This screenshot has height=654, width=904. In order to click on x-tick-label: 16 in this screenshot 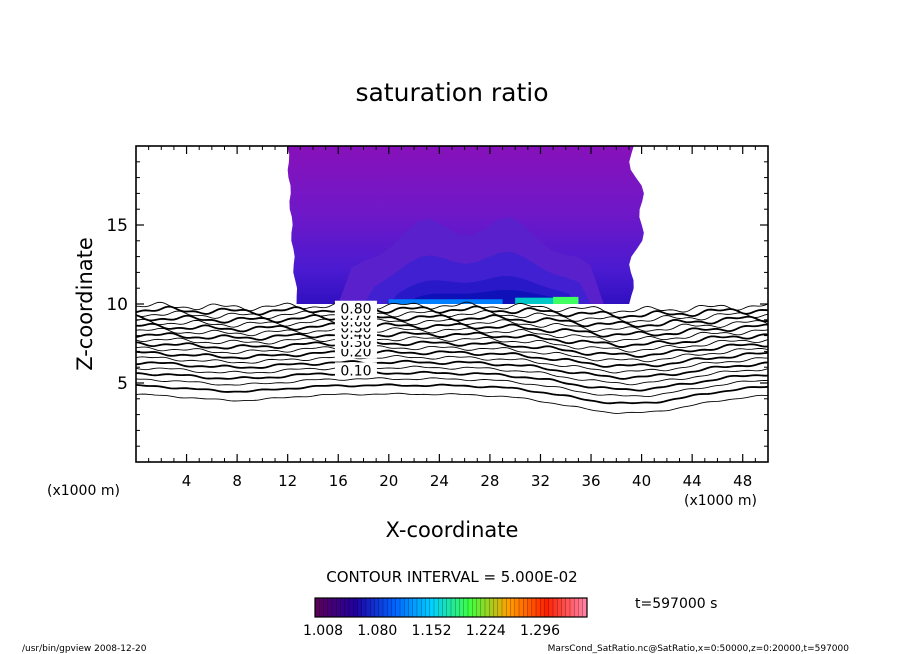, I will do `click(338, 481)`.